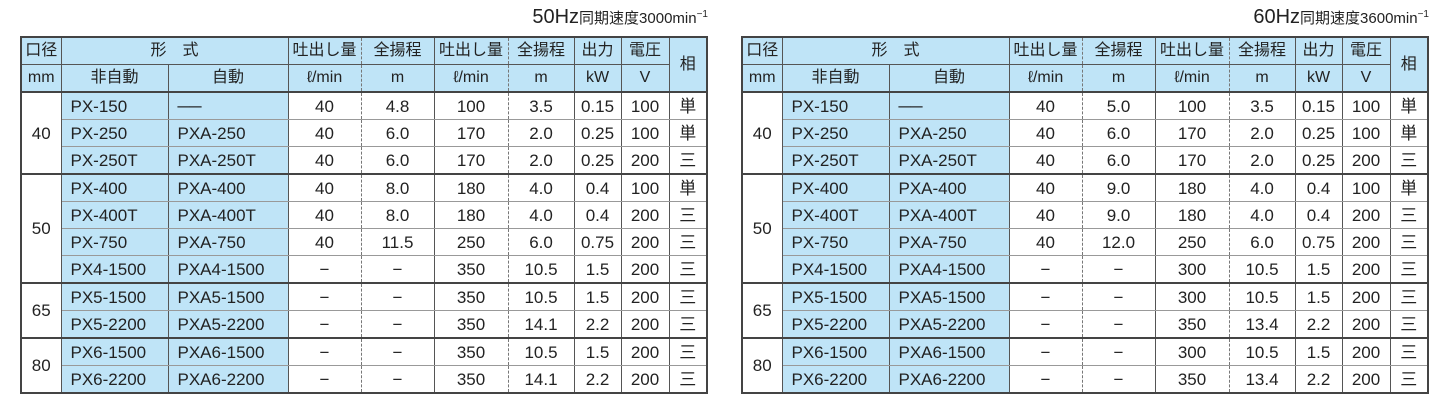  I want to click on model-auto: PXA-250T, so click(228, 160).